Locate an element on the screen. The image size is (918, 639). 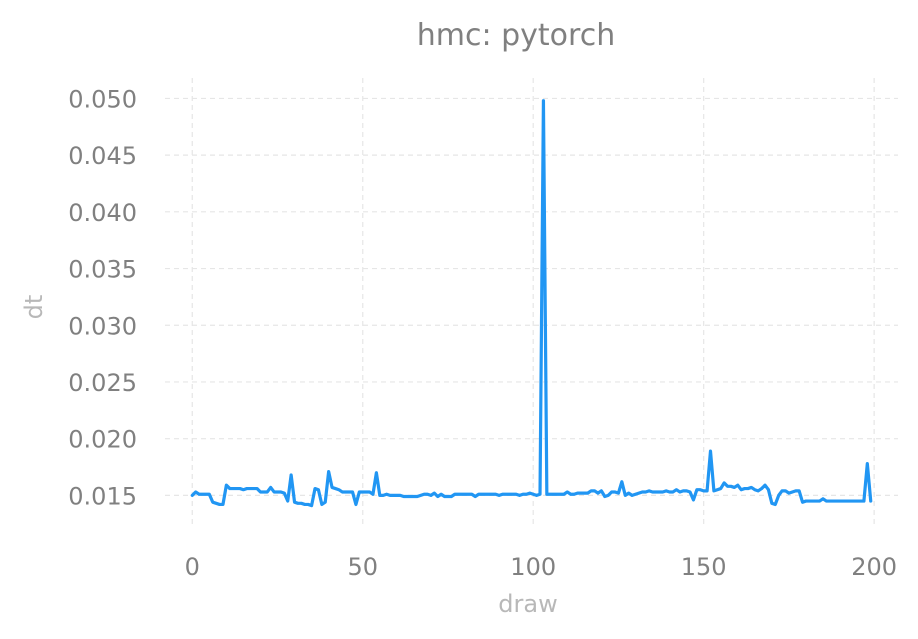
y-tick-label: 0.015 is located at coordinates (102, 496).